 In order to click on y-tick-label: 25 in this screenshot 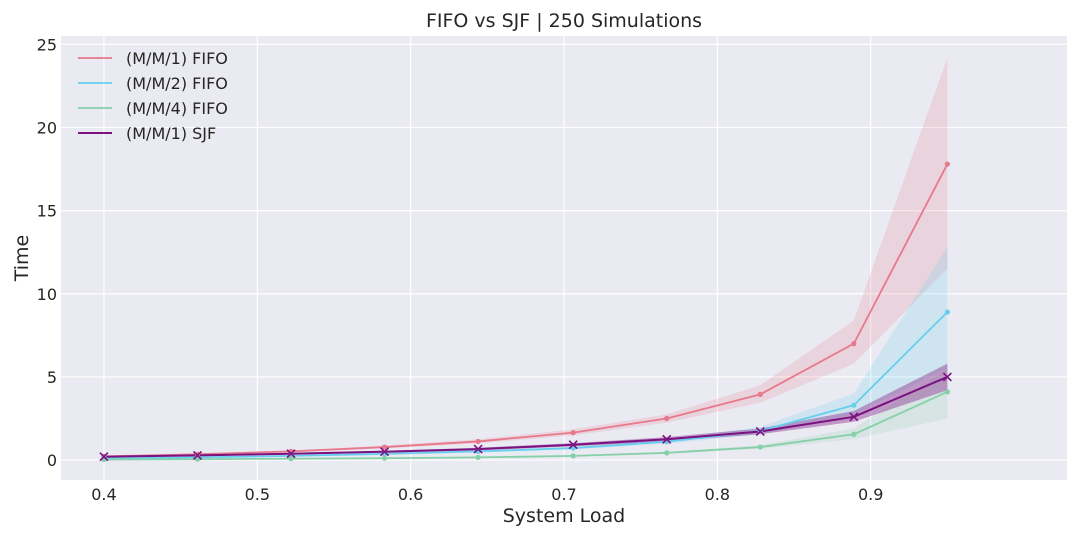, I will do `click(47, 44)`.